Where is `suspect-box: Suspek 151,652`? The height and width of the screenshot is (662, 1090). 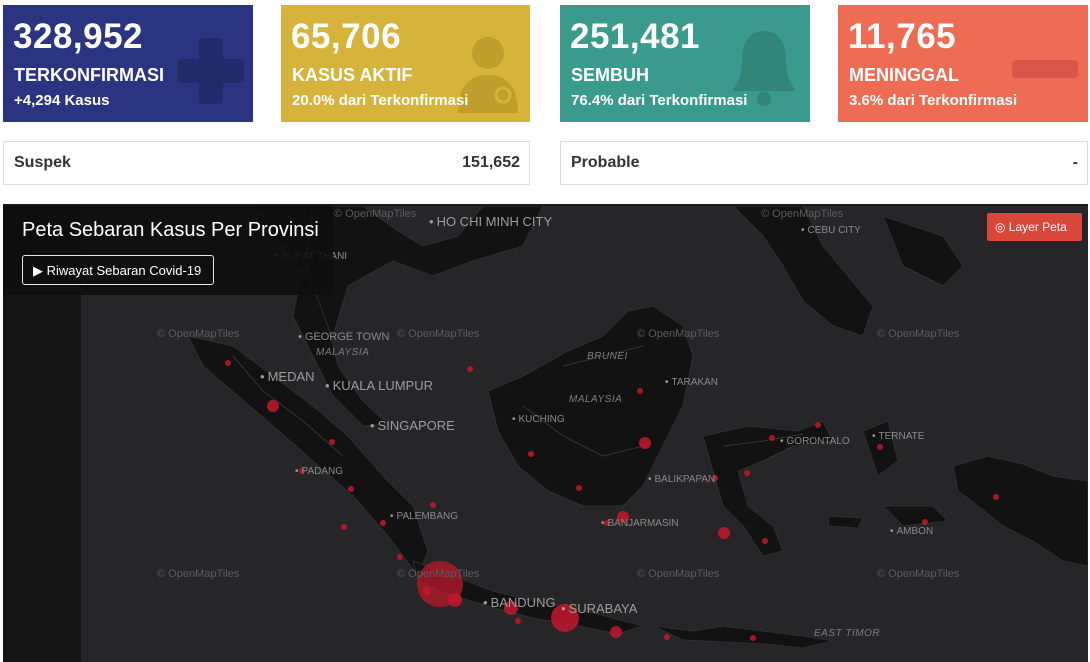 suspect-box: Suspek 151,652 is located at coordinates (266, 163).